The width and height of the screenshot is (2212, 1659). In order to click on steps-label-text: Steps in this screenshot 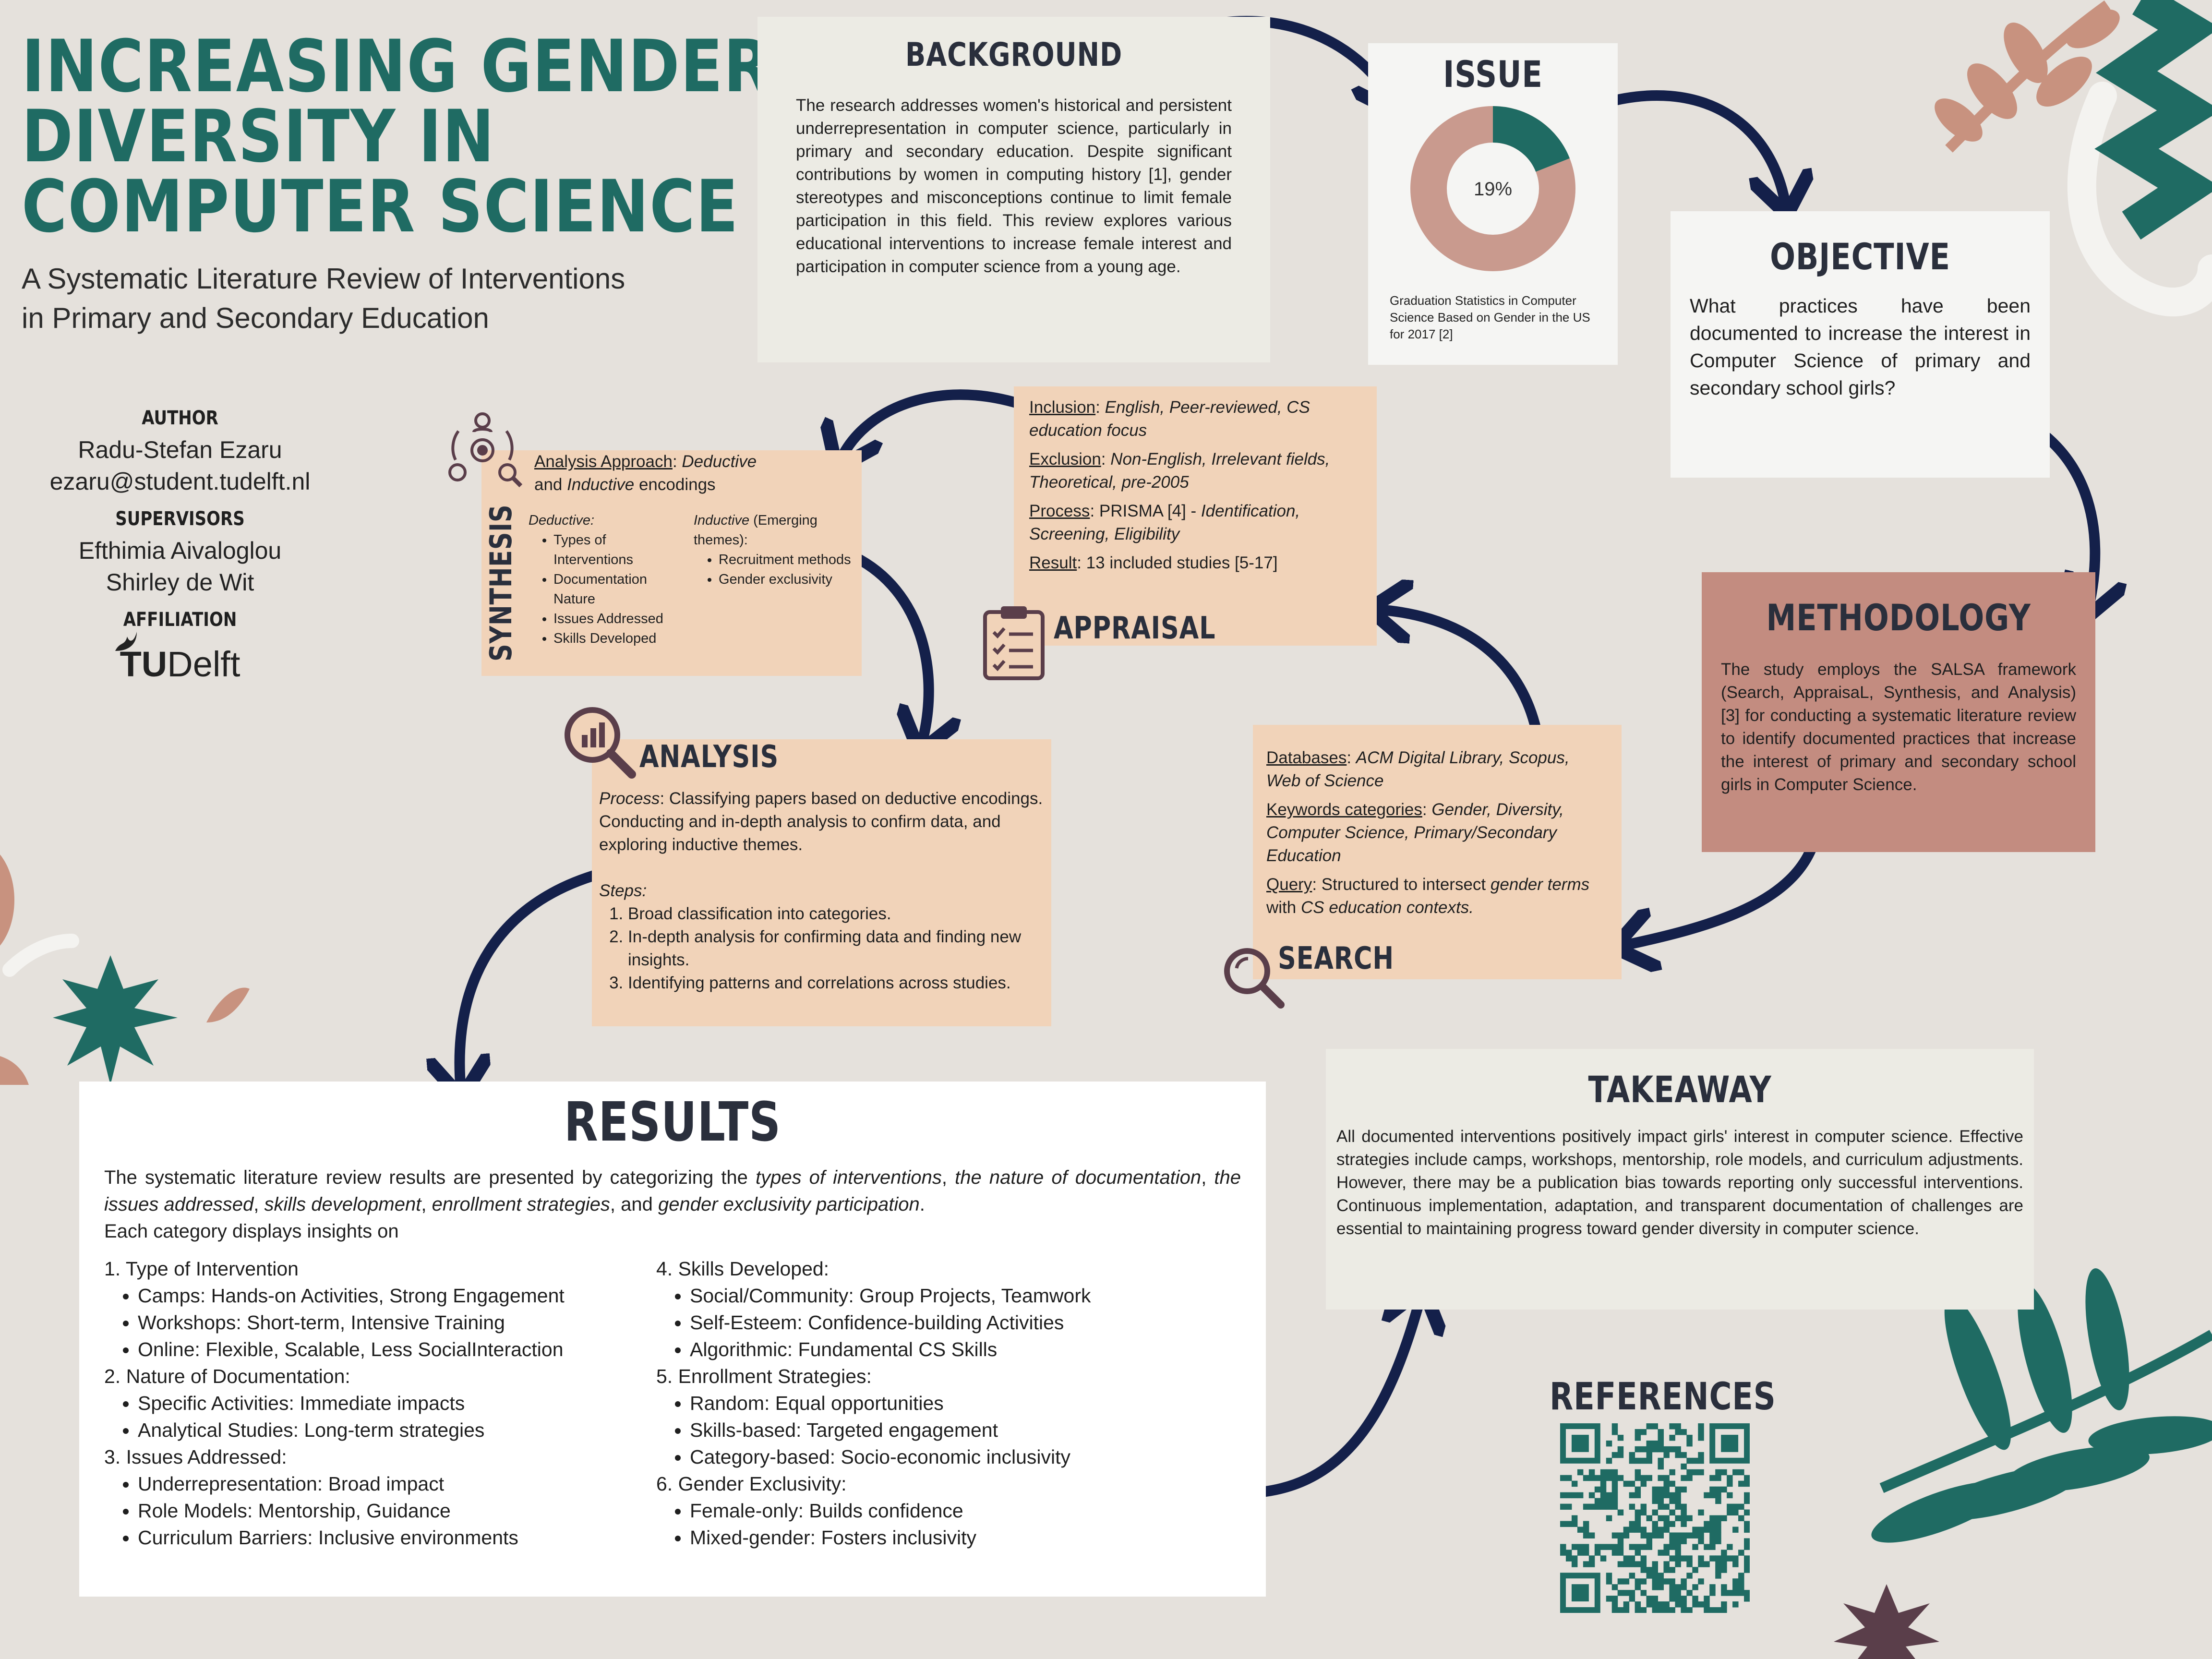, I will do `click(620, 890)`.